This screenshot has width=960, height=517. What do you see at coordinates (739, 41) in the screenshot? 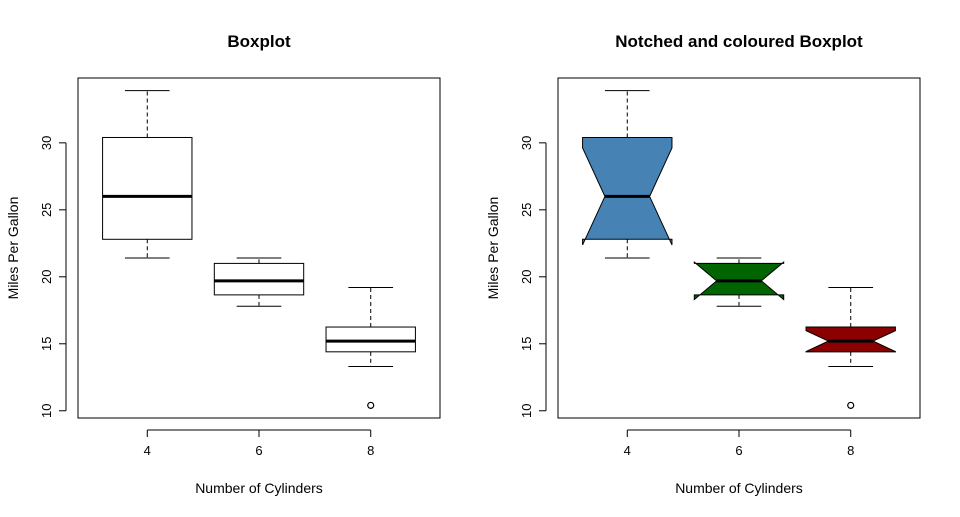
I see `chart-title: Notched and coloured Boxplot` at bounding box center [739, 41].